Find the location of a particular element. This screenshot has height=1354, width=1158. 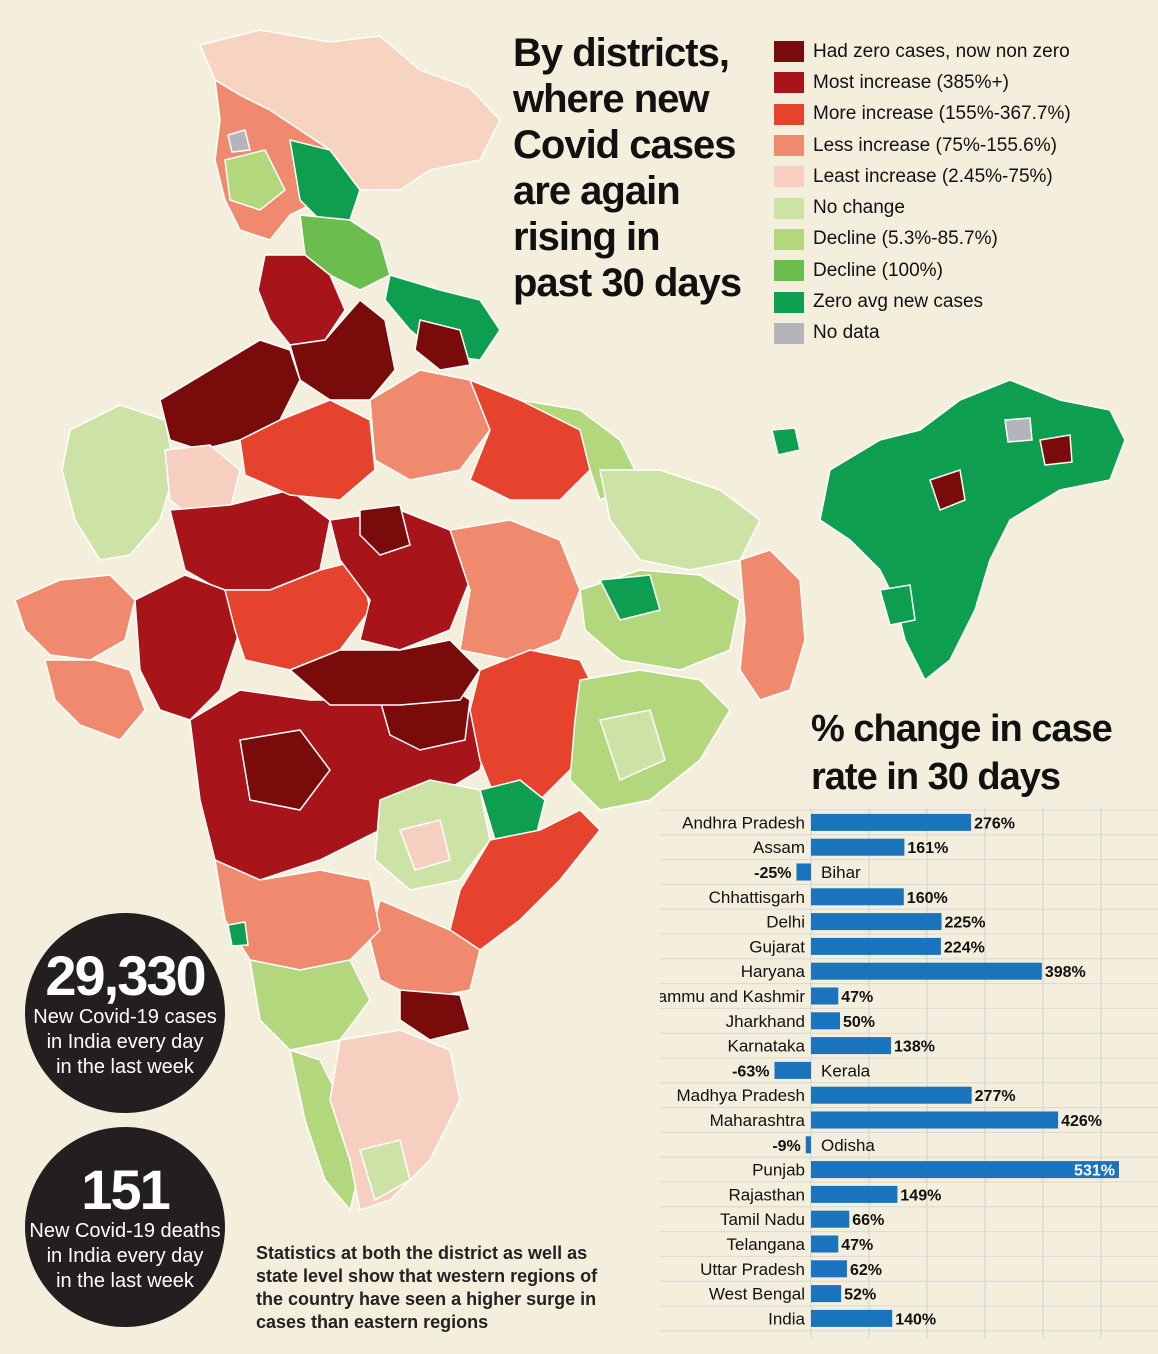

chart-category-label: Rajasthan is located at coordinates (766, 1194).